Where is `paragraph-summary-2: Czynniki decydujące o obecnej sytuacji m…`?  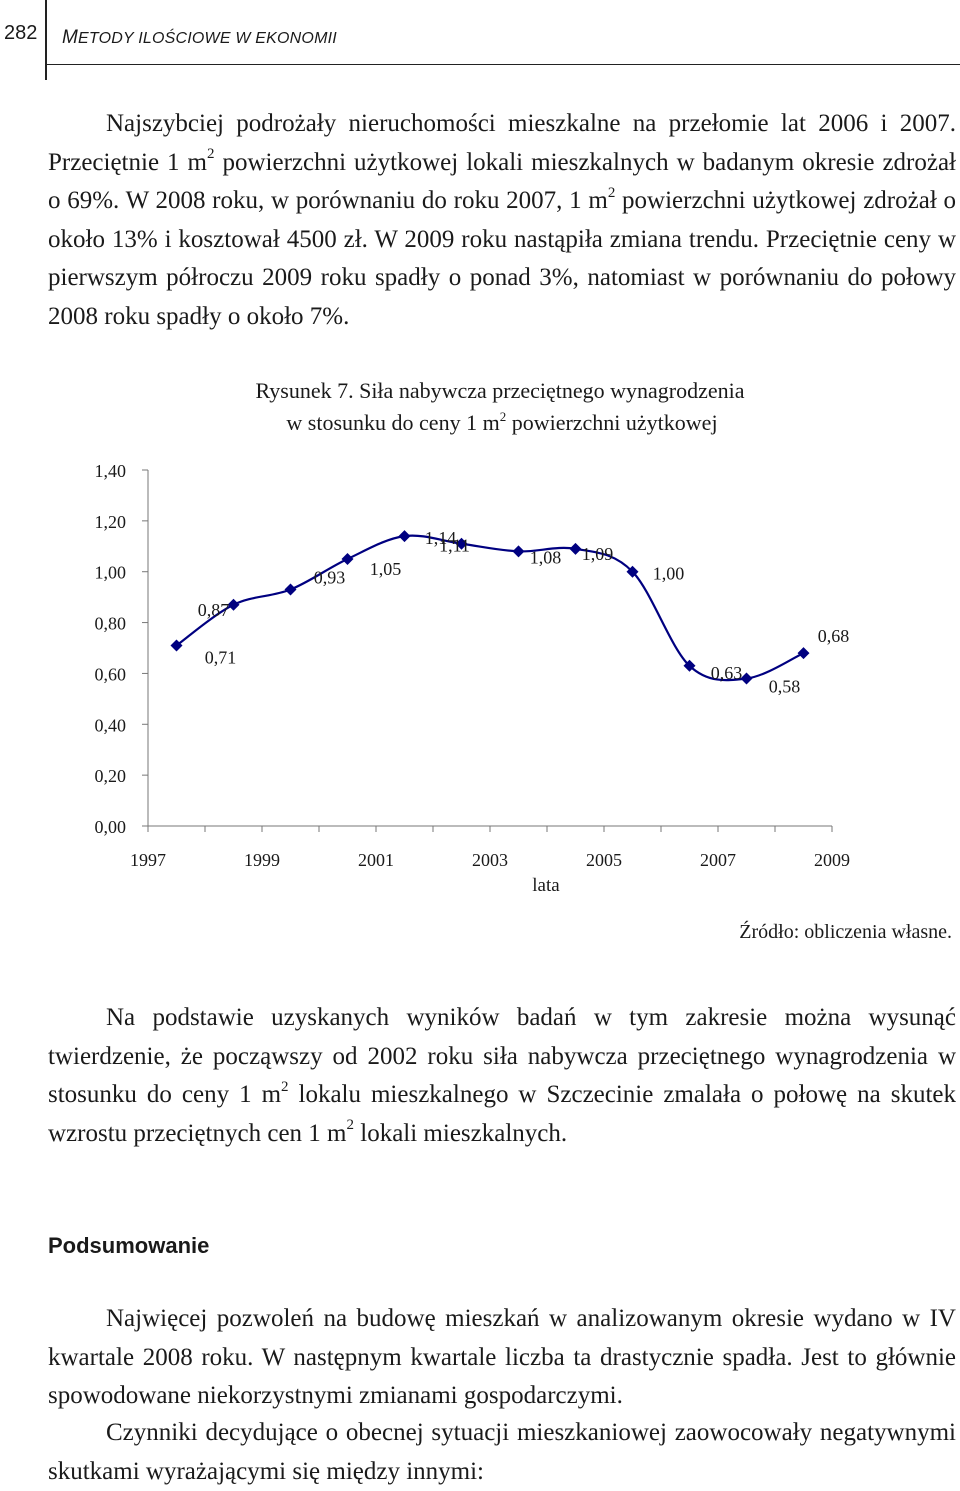 paragraph-summary-2: Czynniki decydujące o obecnej sytuacji m… is located at coordinates (502, 1452).